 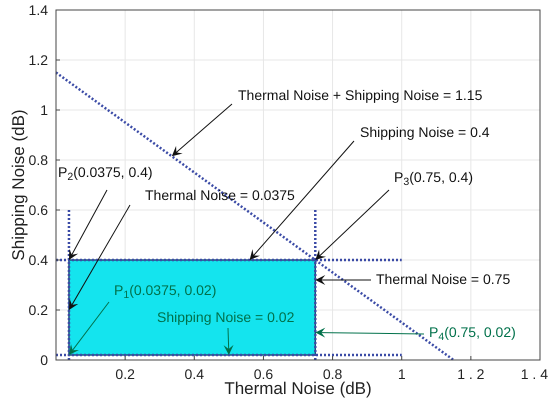 I want to click on y-tick-label: 0, so click(x=44, y=360).